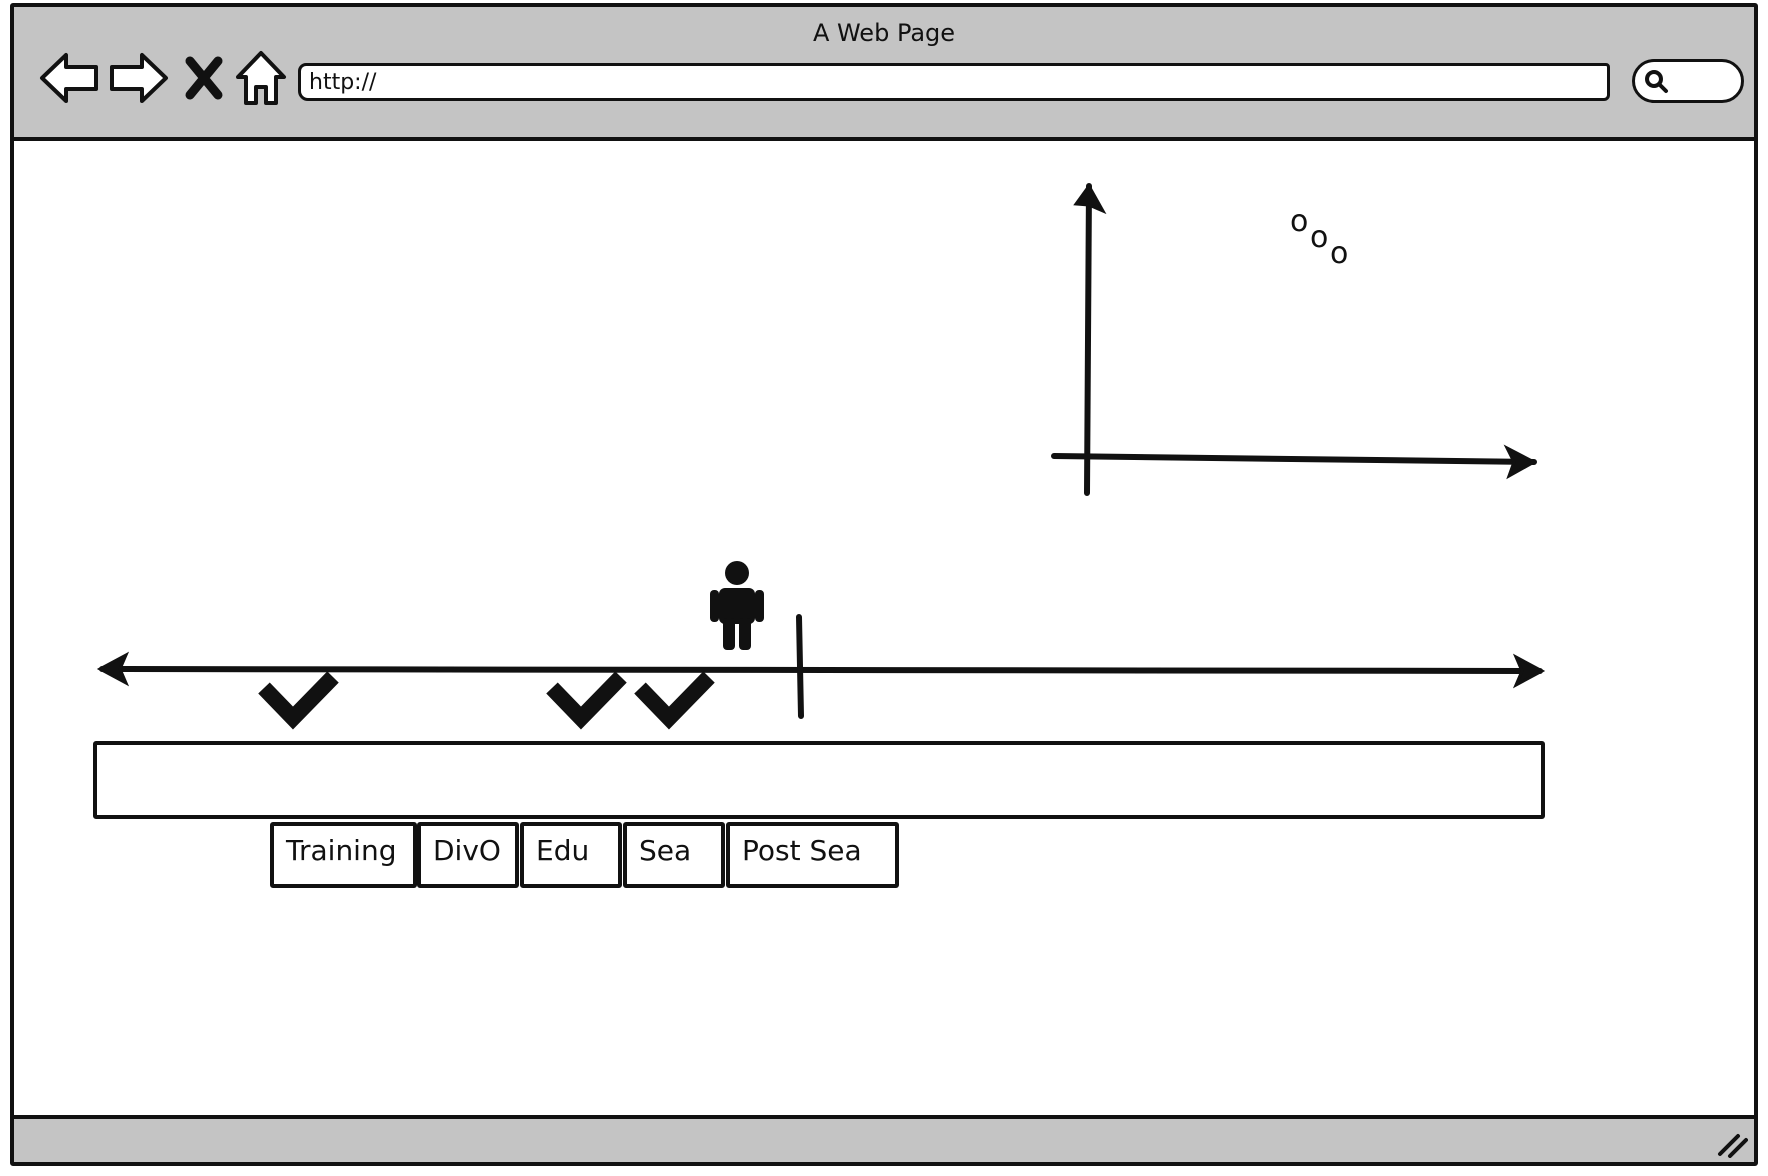  Describe the element at coordinates (819, 780) in the screenshot. I see `timeline-detail-box` at that location.